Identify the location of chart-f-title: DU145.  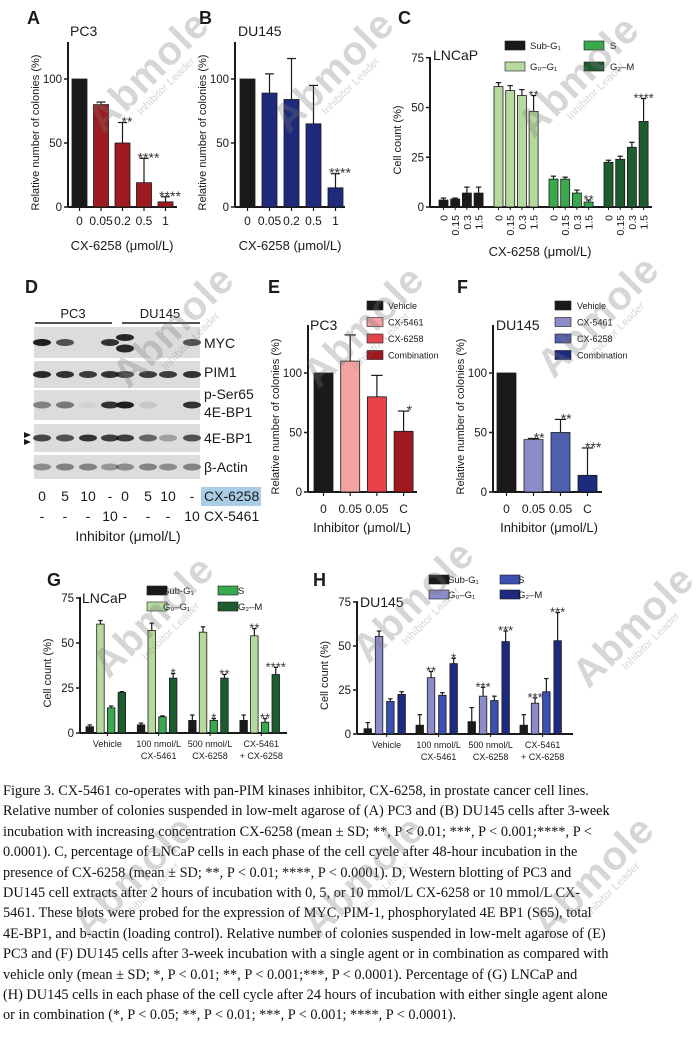
(518, 325).